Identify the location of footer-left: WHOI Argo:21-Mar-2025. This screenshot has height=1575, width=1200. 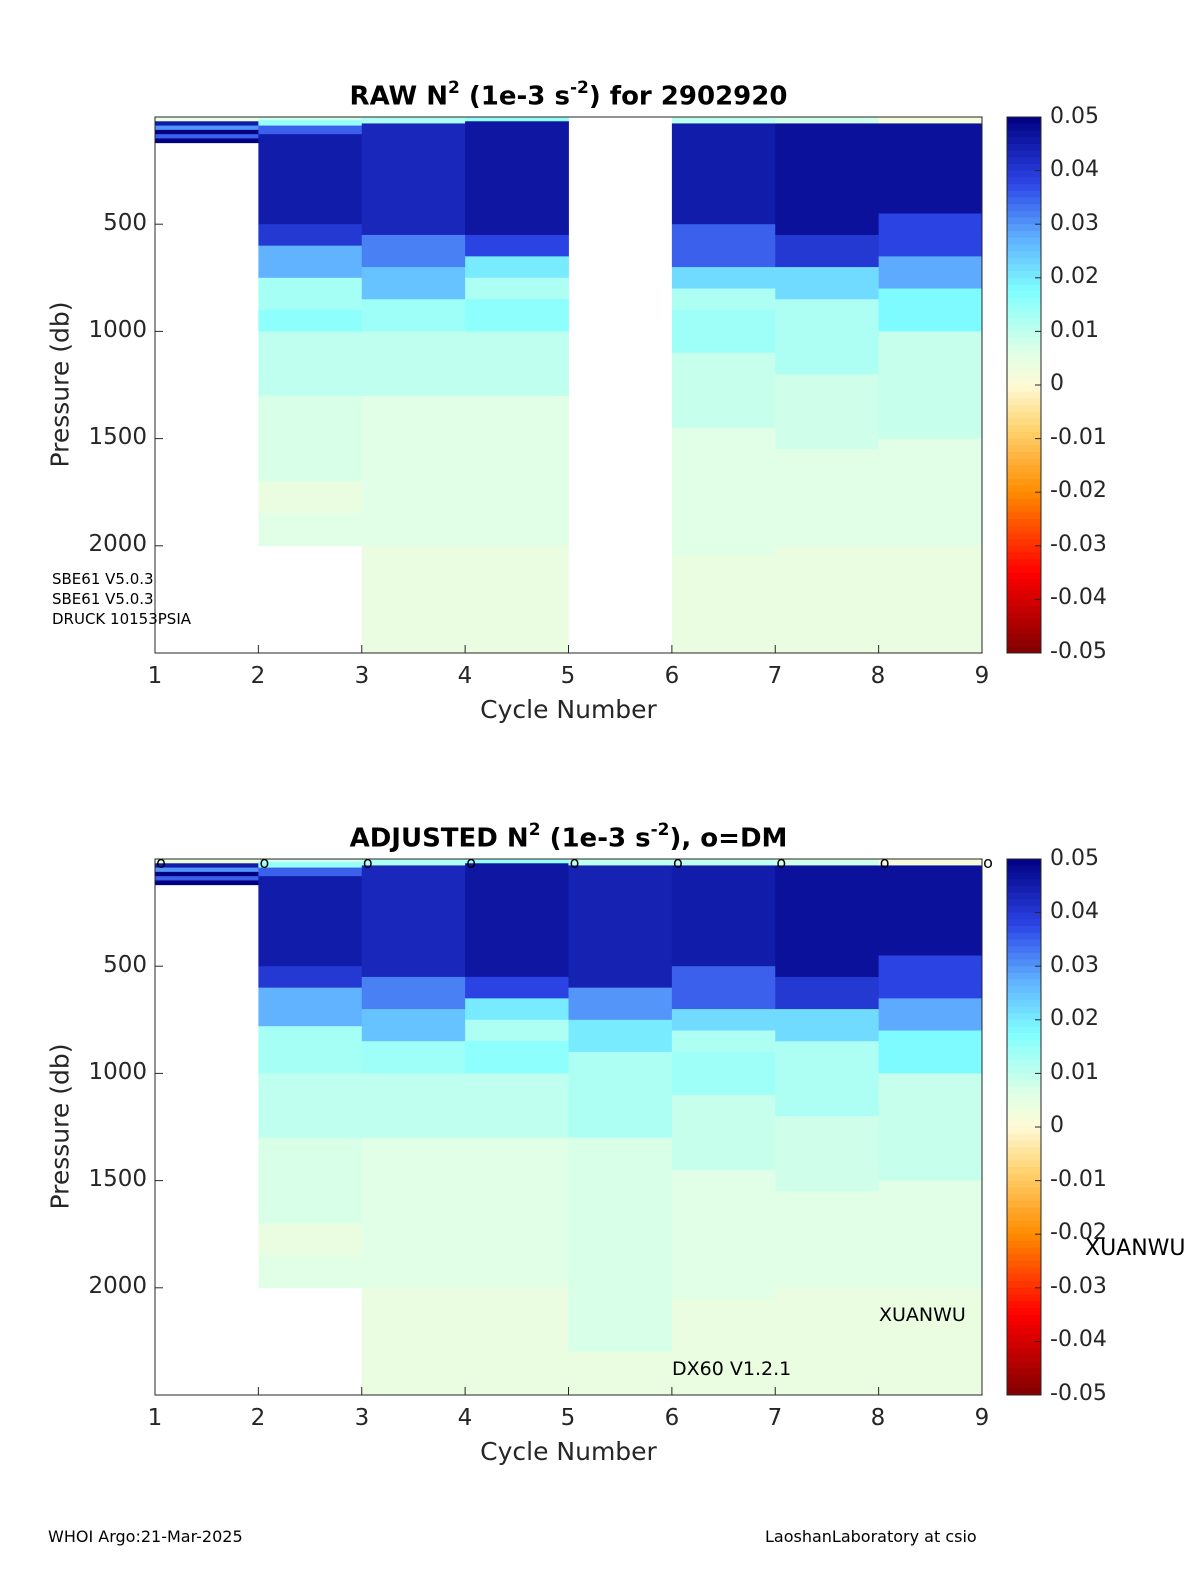
(145, 1536).